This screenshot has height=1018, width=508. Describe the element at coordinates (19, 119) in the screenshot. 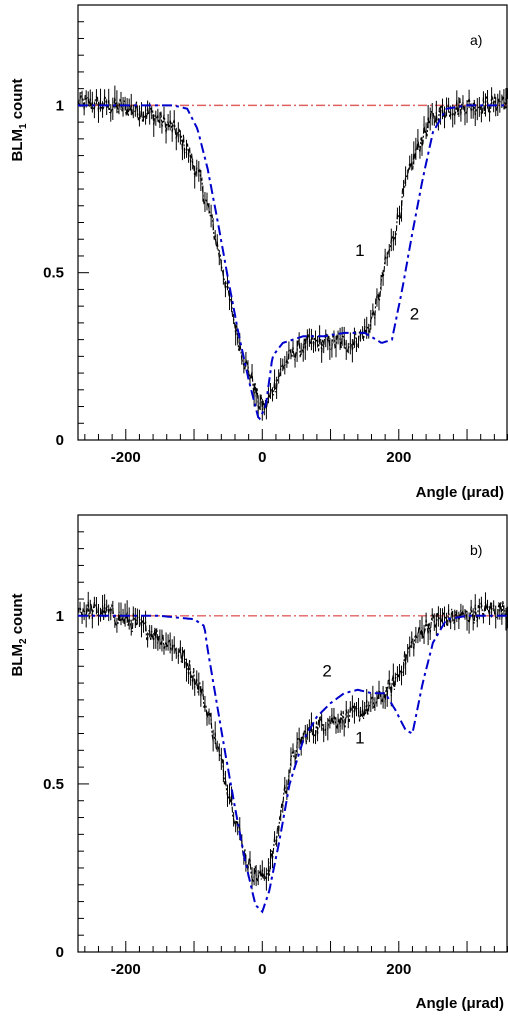

I see `y-axis-label: BLM1 count` at that location.